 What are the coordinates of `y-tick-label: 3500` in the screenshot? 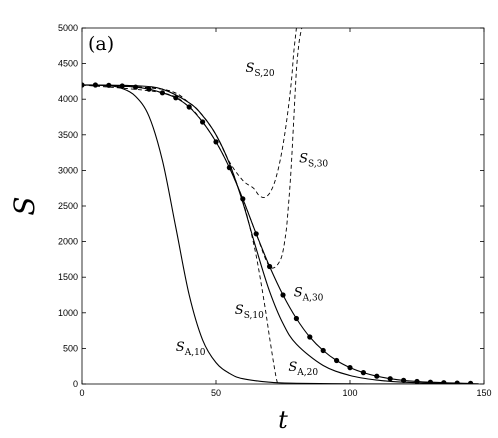 It's located at (68, 135).